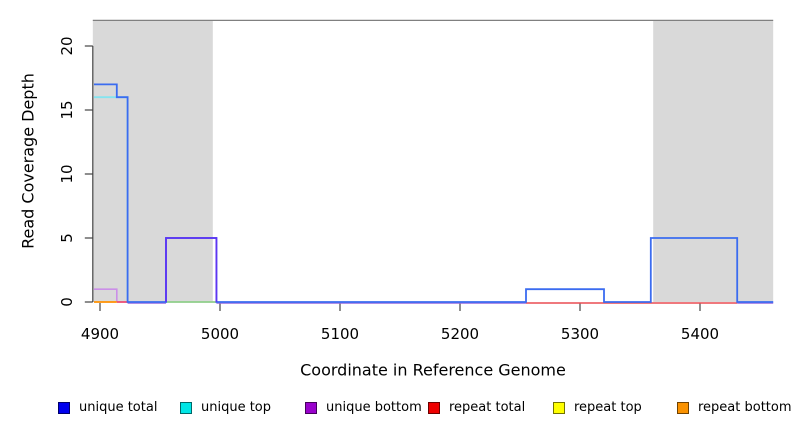 Image resolution: width=792 pixels, height=432 pixels. What do you see at coordinates (433, 370) in the screenshot?
I see `x-axis-title: Coordinate in Reference Genome` at bounding box center [433, 370].